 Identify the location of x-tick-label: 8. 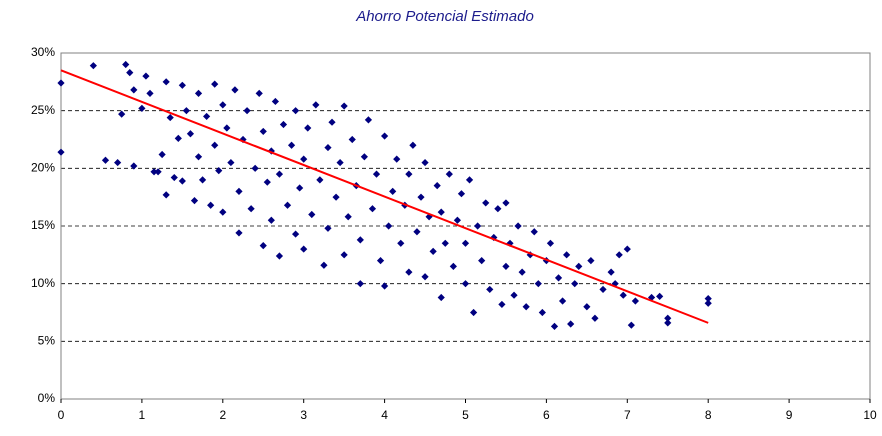
(708, 415).